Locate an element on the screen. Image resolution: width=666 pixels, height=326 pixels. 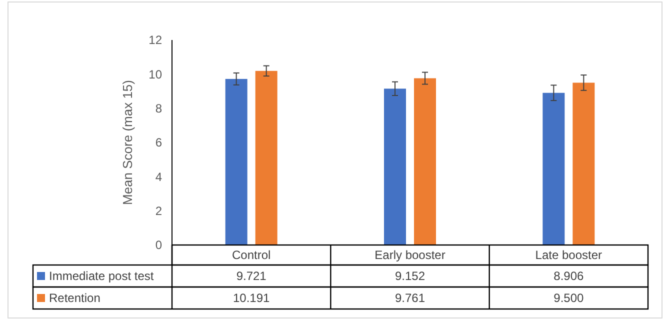
y-tick-label: 4 is located at coordinates (158, 177).